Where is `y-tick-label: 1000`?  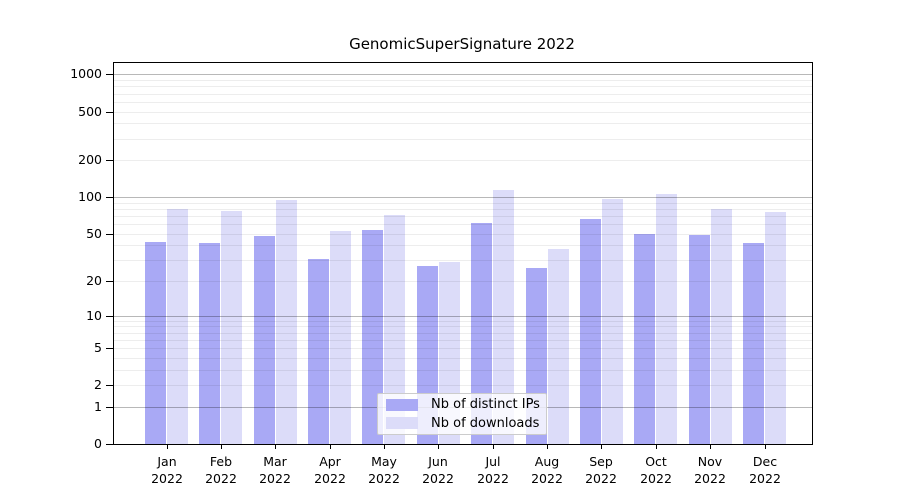
y-tick-label: 1000 is located at coordinates (86, 73).